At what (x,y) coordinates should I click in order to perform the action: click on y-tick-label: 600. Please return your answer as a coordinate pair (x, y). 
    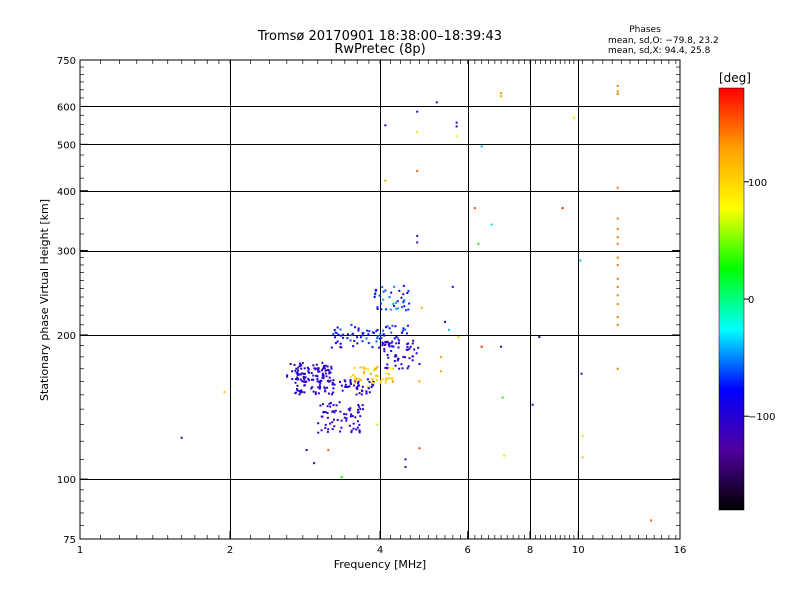
    Looking at the image, I should click on (66, 107).